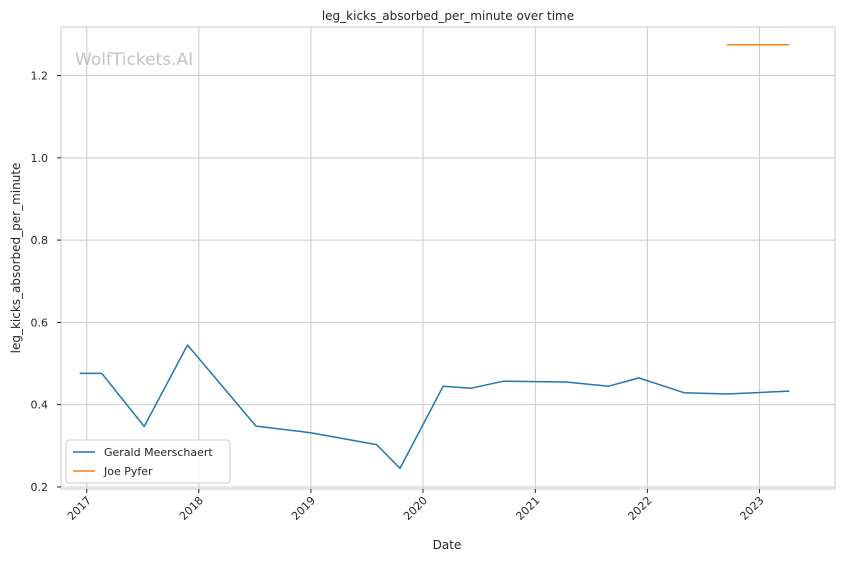  What do you see at coordinates (40, 487) in the screenshot?
I see `y-tick-label: 0.2` at bounding box center [40, 487].